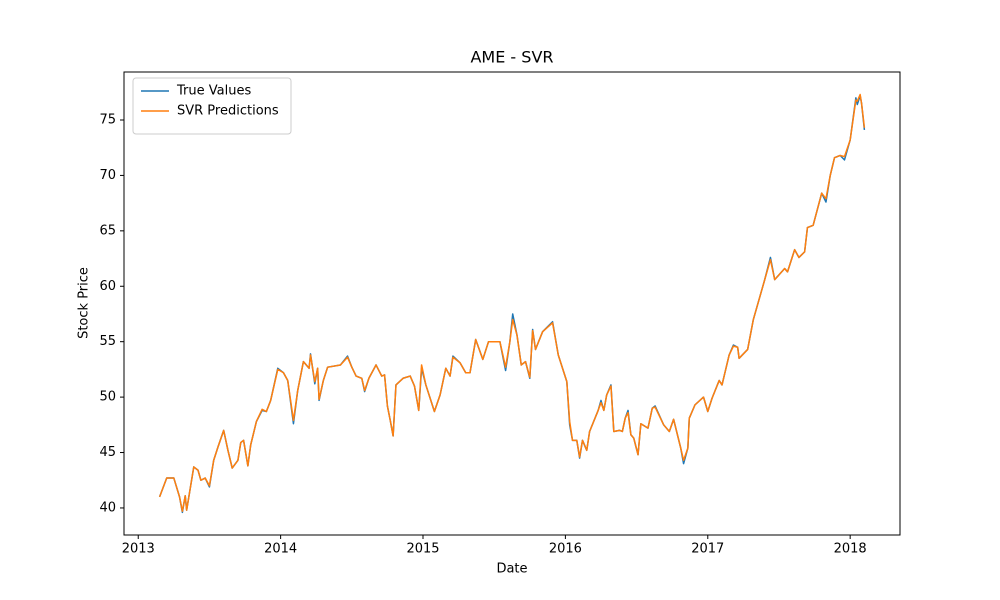 This screenshot has width=1000, height=600. I want to click on legend-box, so click(212, 106).